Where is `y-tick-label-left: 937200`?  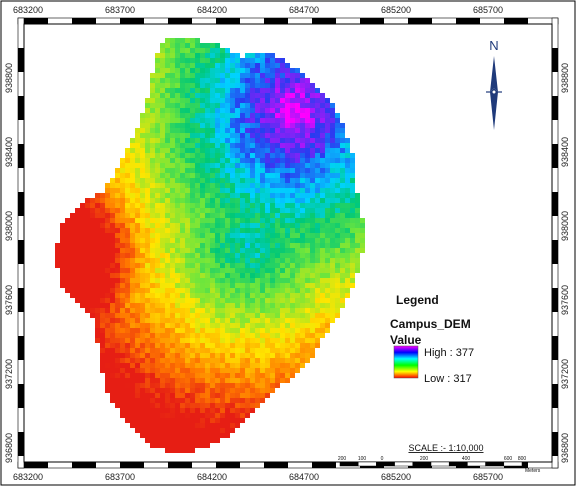
y-tick-label-left: 937200 is located at coordinates (9, 374).